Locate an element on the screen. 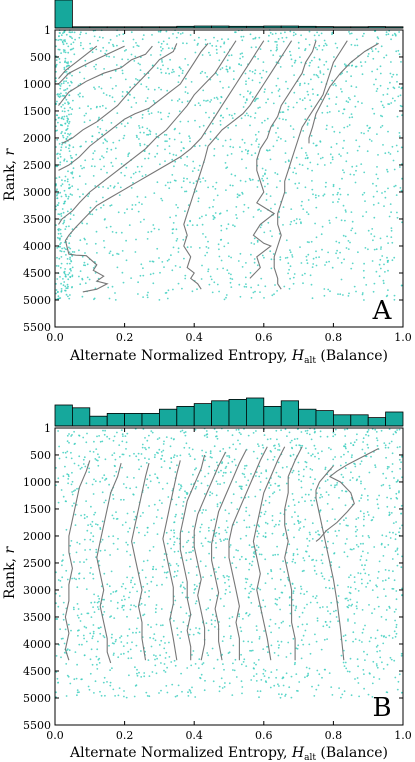 Image resolution: width=415 pixels, height=762 pixels. hist-bar is located at coordinates (255, 412).